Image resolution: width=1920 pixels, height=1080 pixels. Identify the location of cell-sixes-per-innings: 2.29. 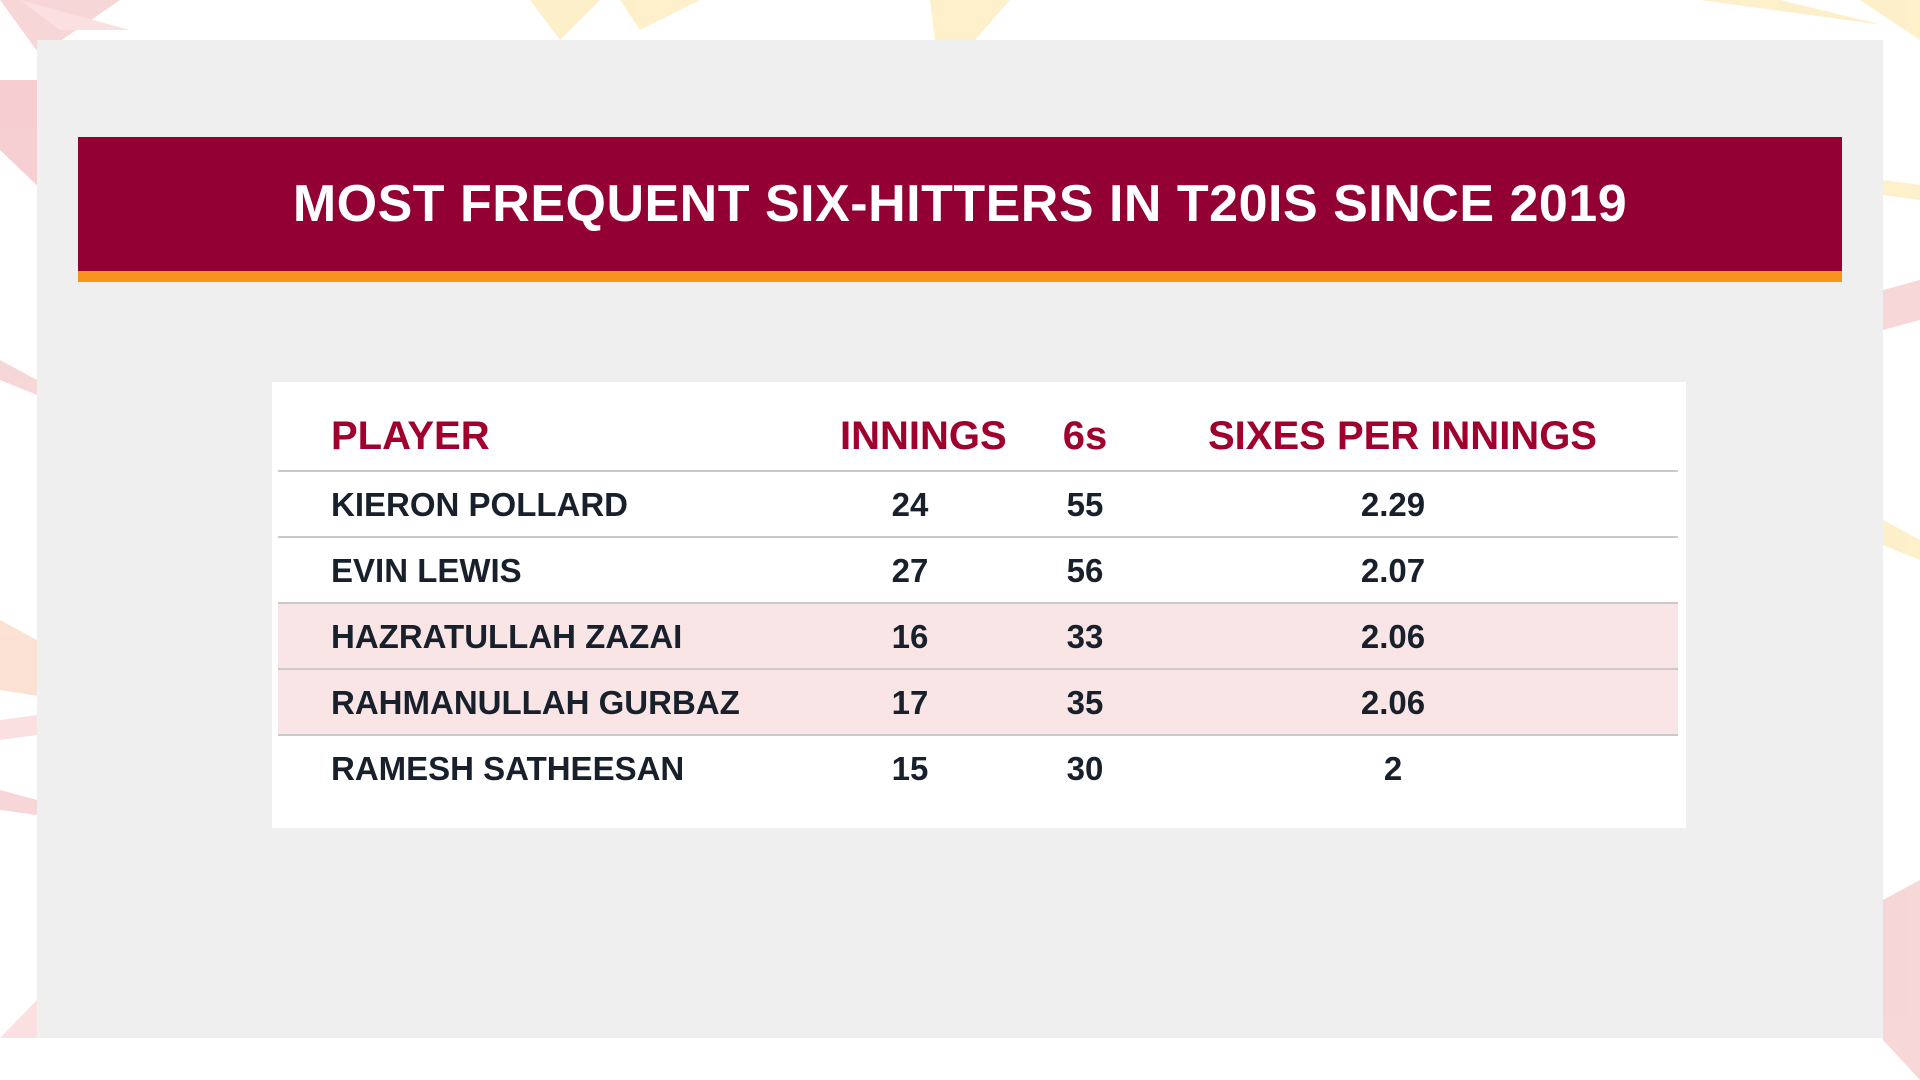
(1393, 504).